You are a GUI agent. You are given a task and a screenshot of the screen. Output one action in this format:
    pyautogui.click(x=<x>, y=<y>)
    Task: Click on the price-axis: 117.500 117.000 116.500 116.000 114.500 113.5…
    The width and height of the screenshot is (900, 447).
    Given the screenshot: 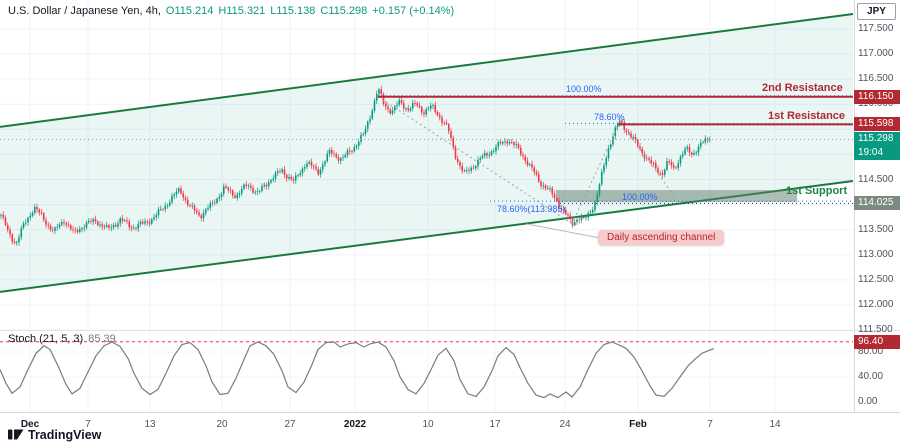 What is the action you would take?
    pyautogui.click(x=877, y=206)
    